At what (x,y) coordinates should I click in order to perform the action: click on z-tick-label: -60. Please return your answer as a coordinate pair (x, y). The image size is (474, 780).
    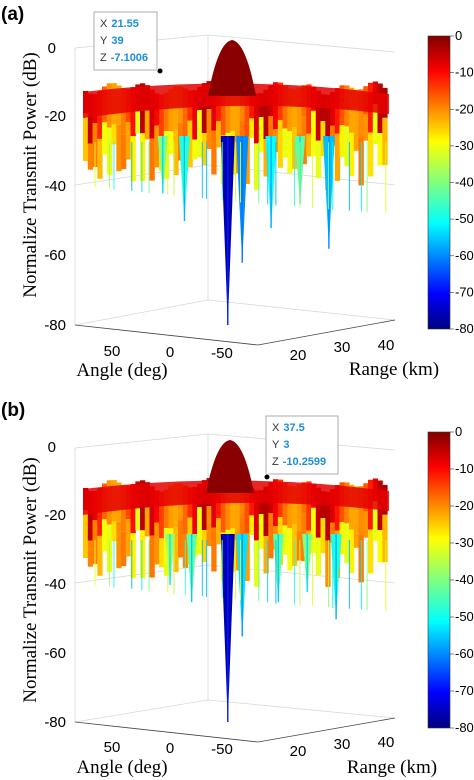
    Looking at the image, I should click on (55, 653).